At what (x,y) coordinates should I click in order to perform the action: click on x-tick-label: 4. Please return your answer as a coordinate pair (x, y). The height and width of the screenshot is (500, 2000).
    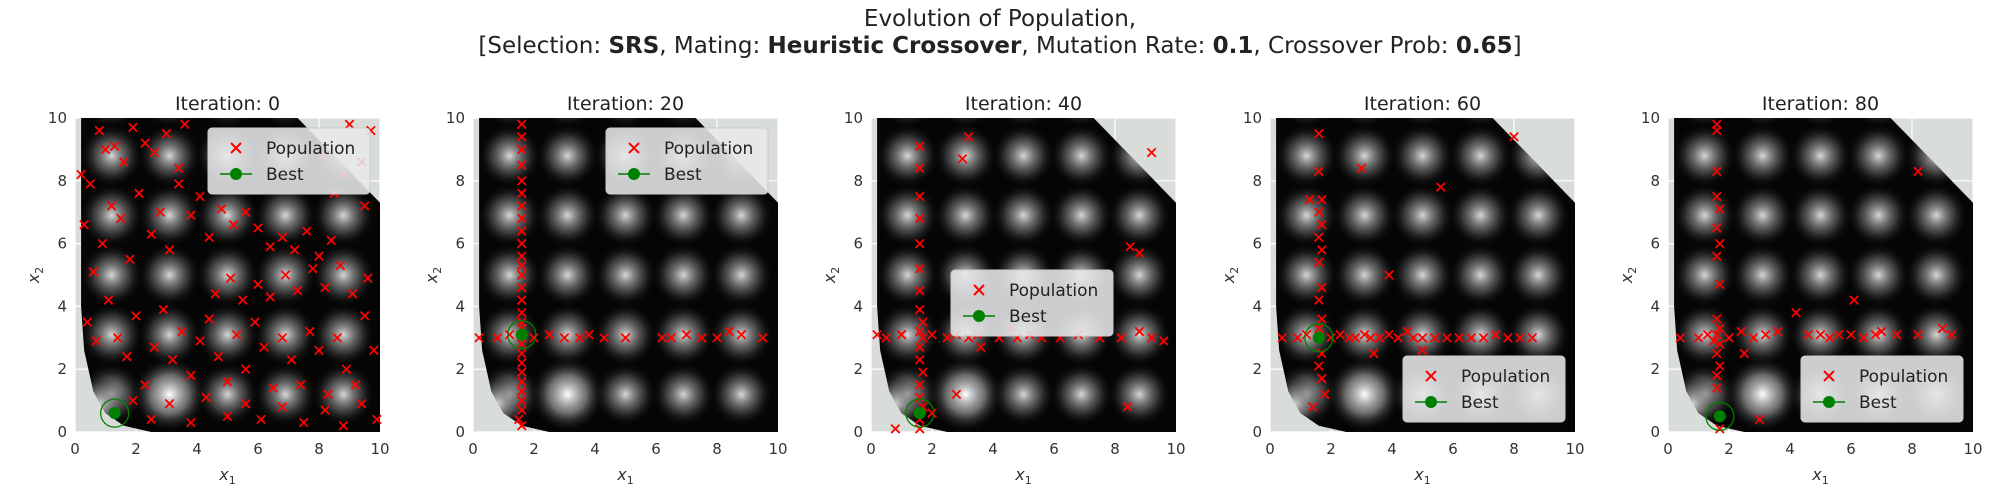
    Looking at the image, I should click on (1790, 449).